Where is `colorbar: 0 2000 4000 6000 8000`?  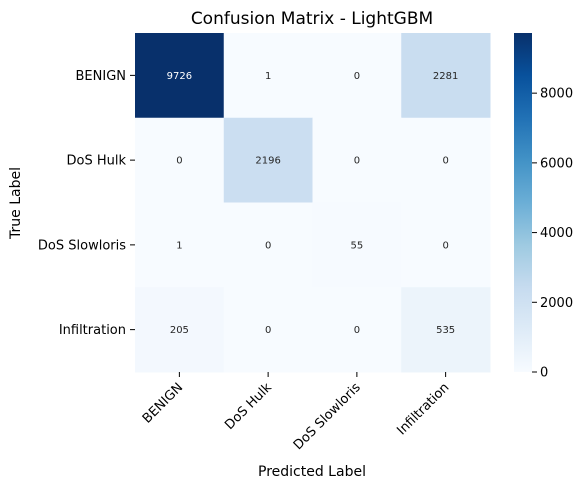 colorbar: 0 2000 4000 6000 8000 is located at coordinates (543, 207).